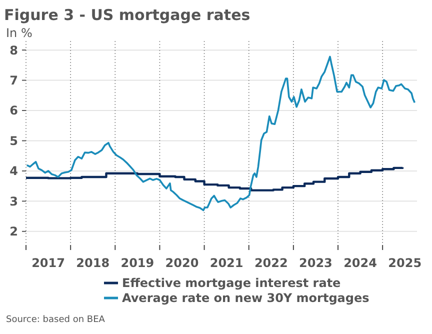 This screenshot has height=334, width=432. Describe the element at coordinates (14, 50) in the screenshot. I see `y-tick-label: 8` at that location.